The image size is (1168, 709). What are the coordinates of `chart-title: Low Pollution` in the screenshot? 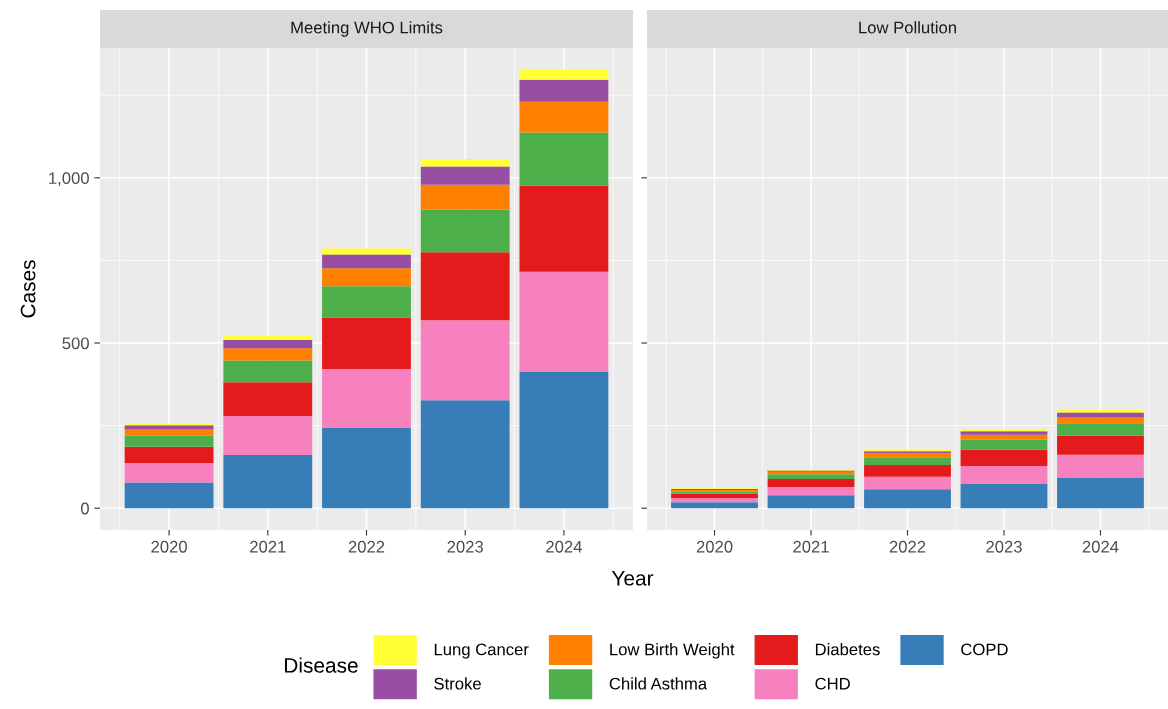 It's located at (907, 27).